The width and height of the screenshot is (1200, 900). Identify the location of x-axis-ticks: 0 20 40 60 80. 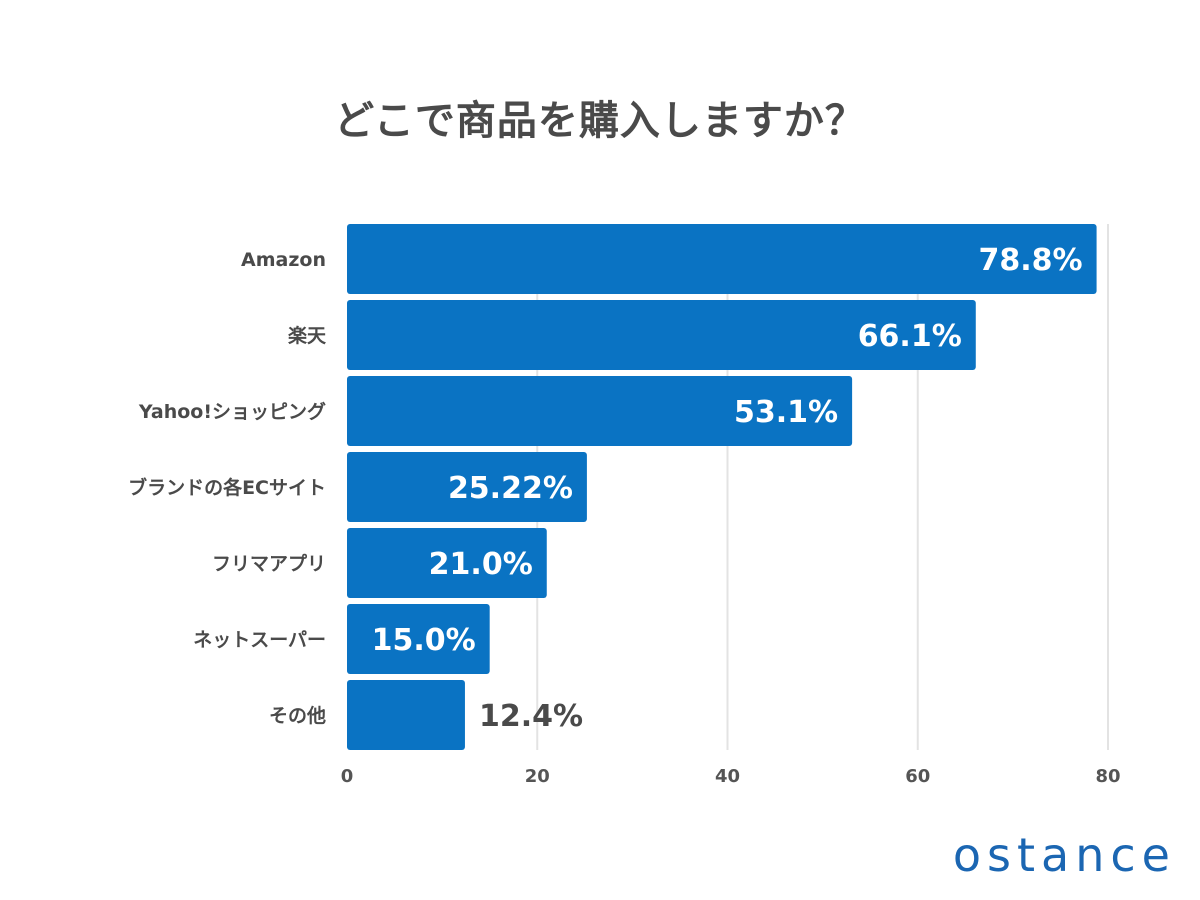
(731, 776).